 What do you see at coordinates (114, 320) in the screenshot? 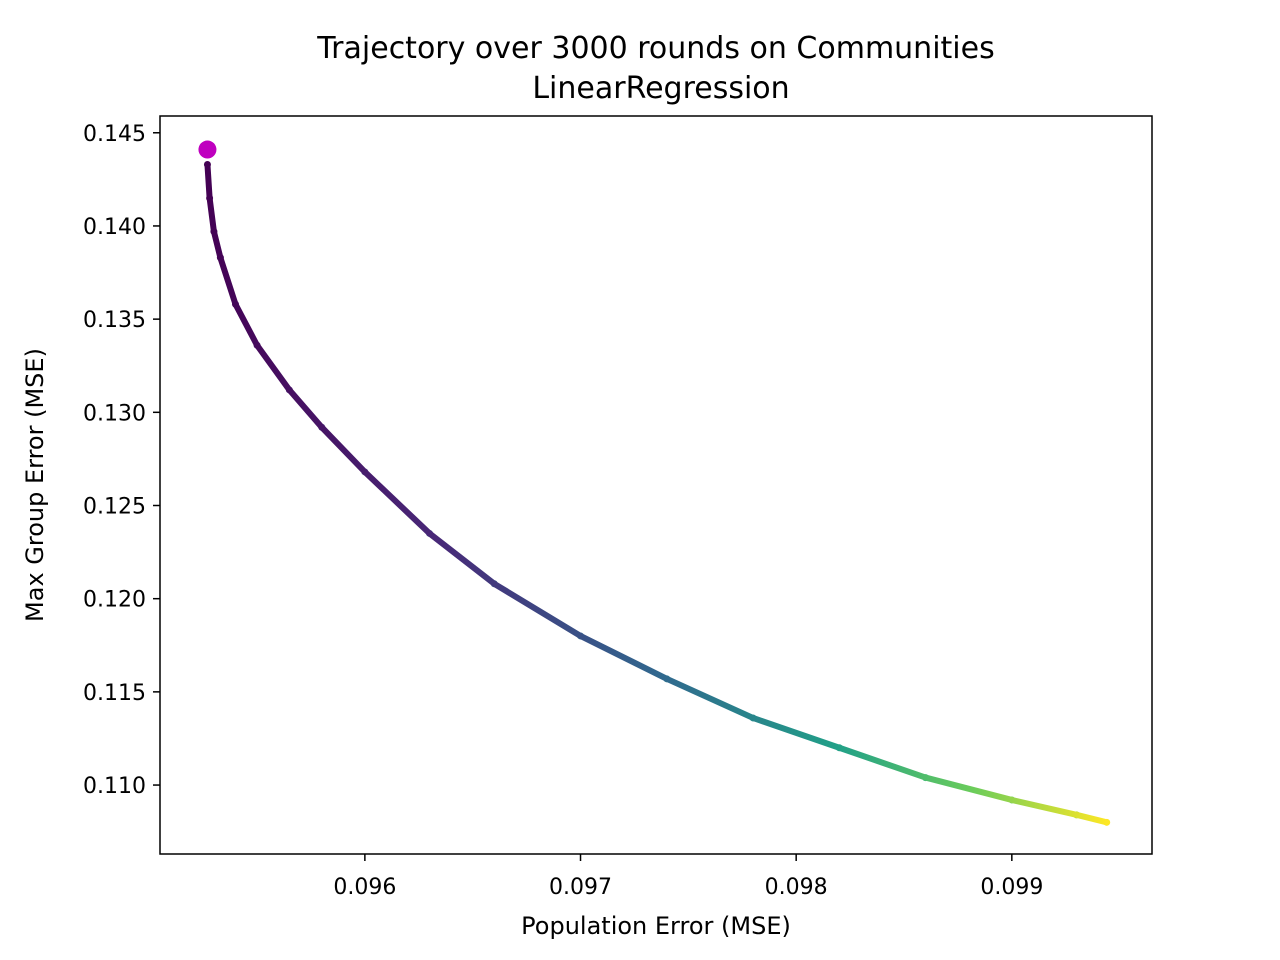
I see `y-tick-label: 0.135` at bounding box center [114, 320].